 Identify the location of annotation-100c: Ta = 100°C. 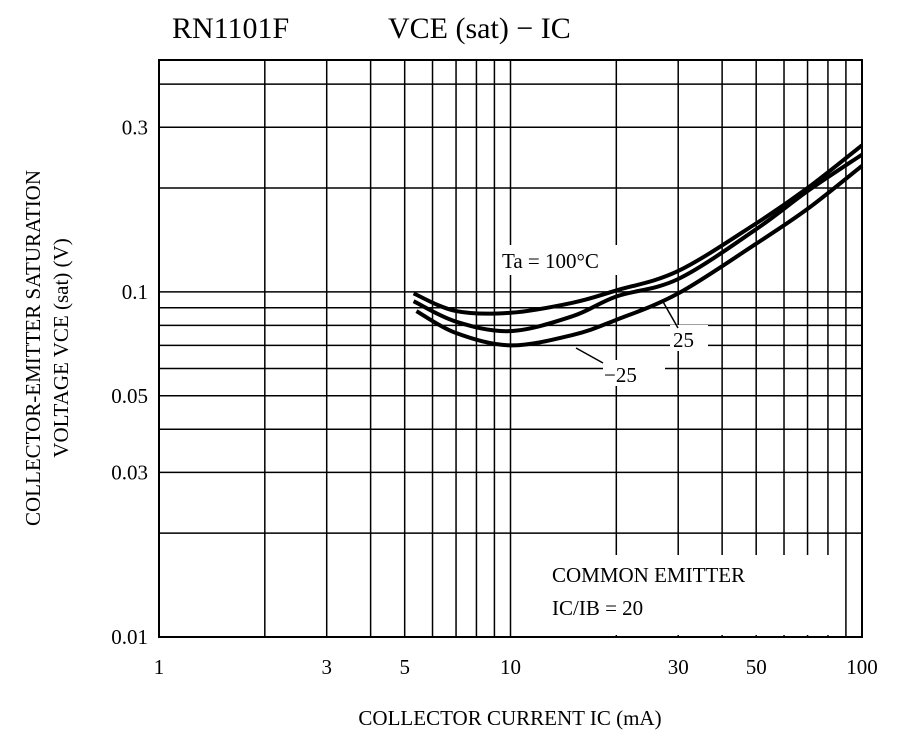
(550, 261).